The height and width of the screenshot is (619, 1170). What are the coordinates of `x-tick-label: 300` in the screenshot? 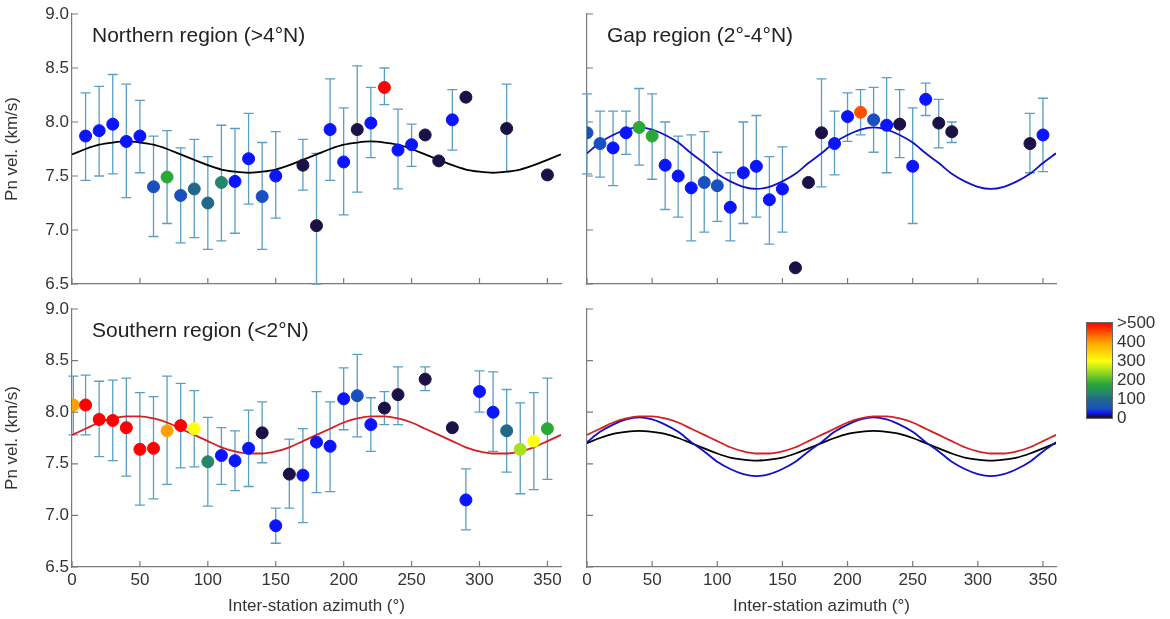 It's located at (978, 579).